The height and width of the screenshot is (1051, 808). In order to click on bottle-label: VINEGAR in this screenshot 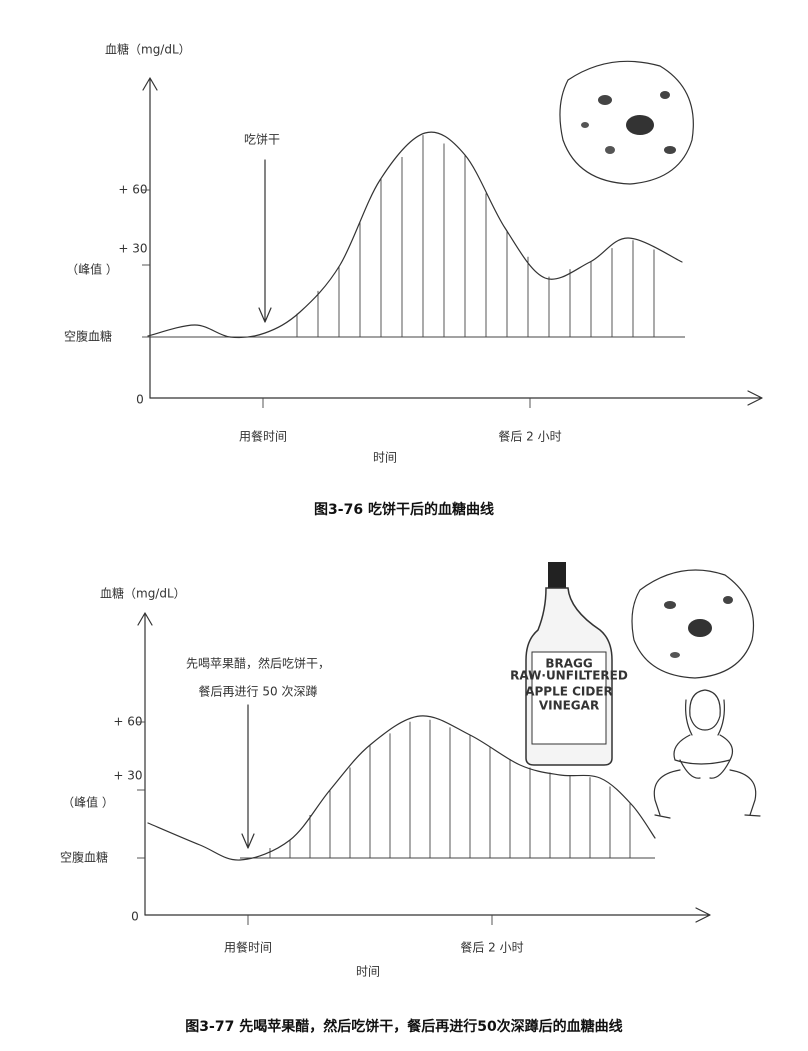, I will do `click(569, 706)`.